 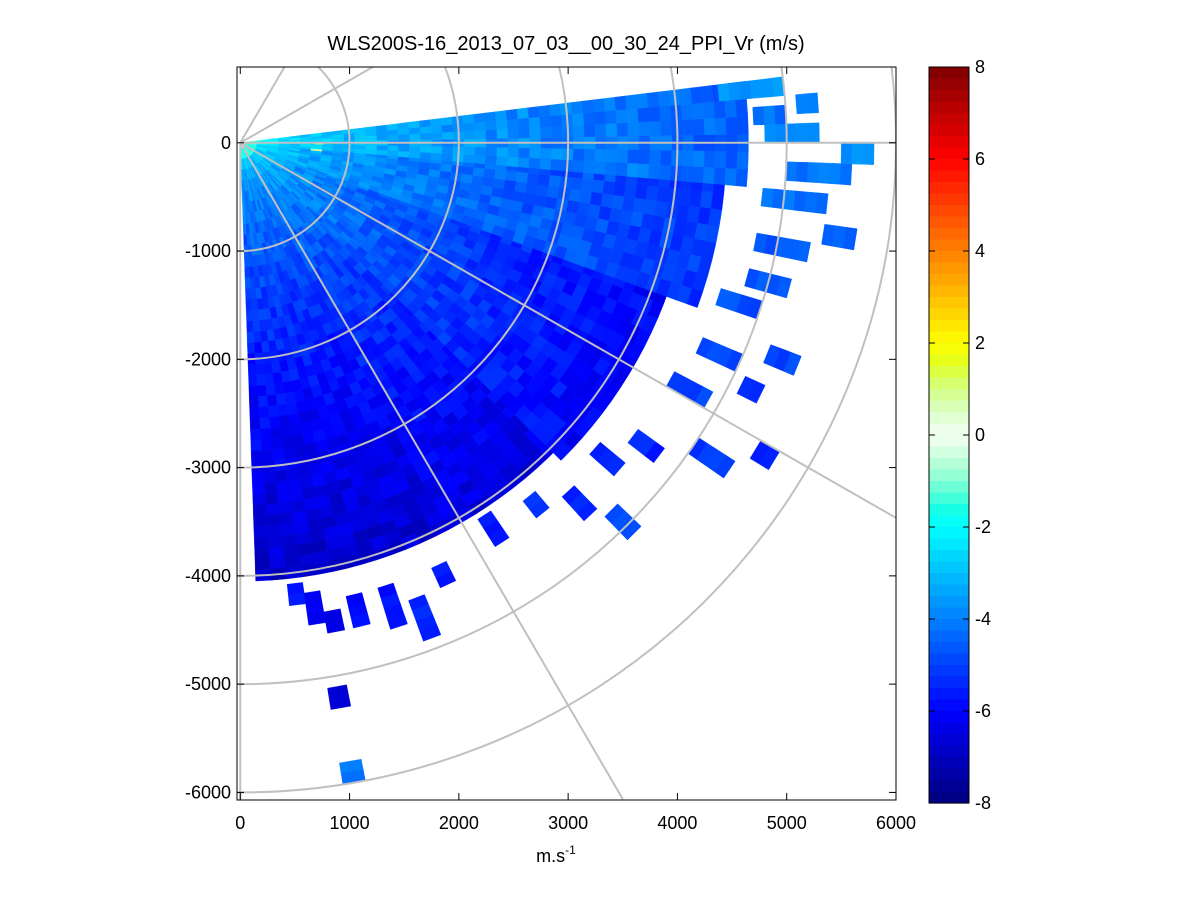 What do you see at coordinates (980, 435) in the screenshot?
I see `colorbar-tick-label: 0` at bounding box center [980, 435].